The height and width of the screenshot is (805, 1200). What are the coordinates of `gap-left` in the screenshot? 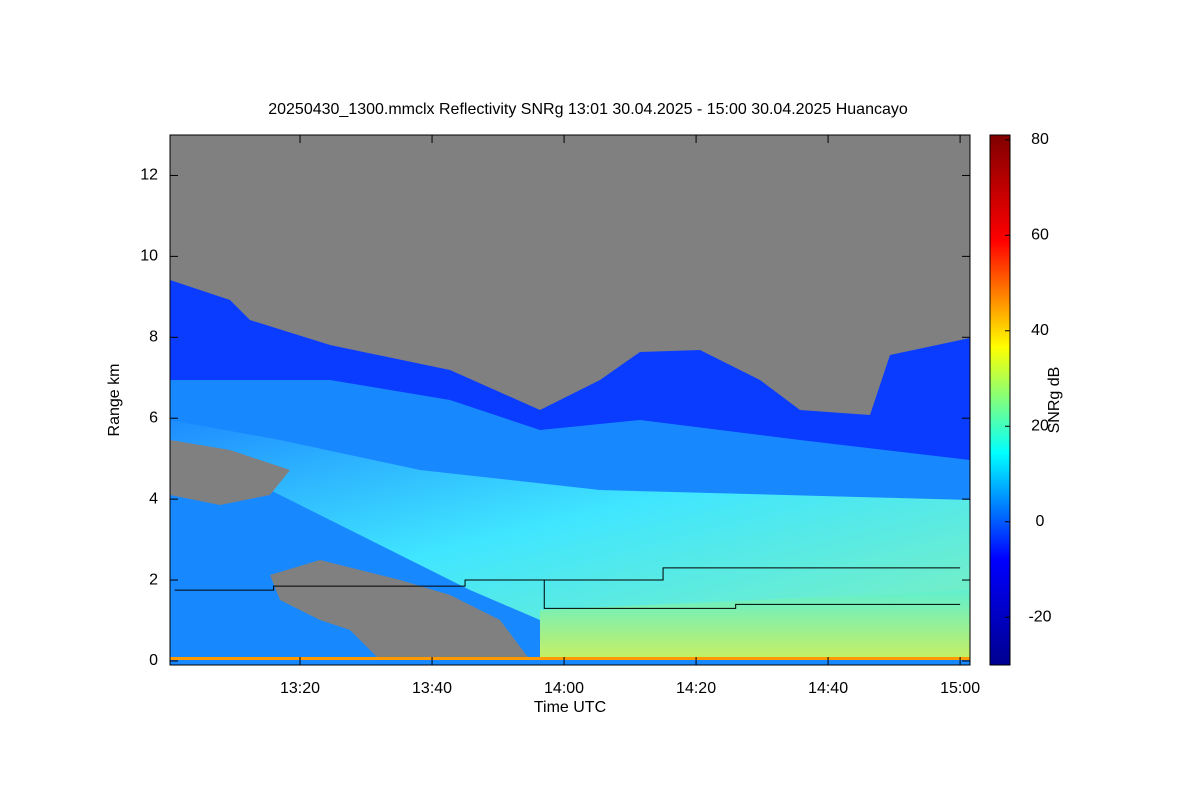 It's located at (230, 472).